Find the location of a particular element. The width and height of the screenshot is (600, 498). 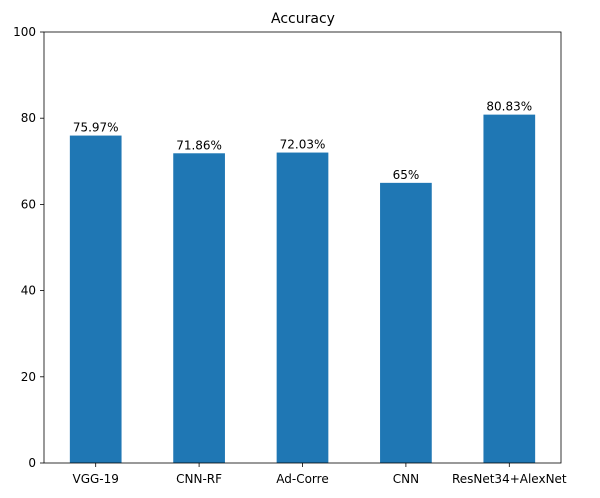

y-tick-label: 100 is located at coordinates (24, 32).